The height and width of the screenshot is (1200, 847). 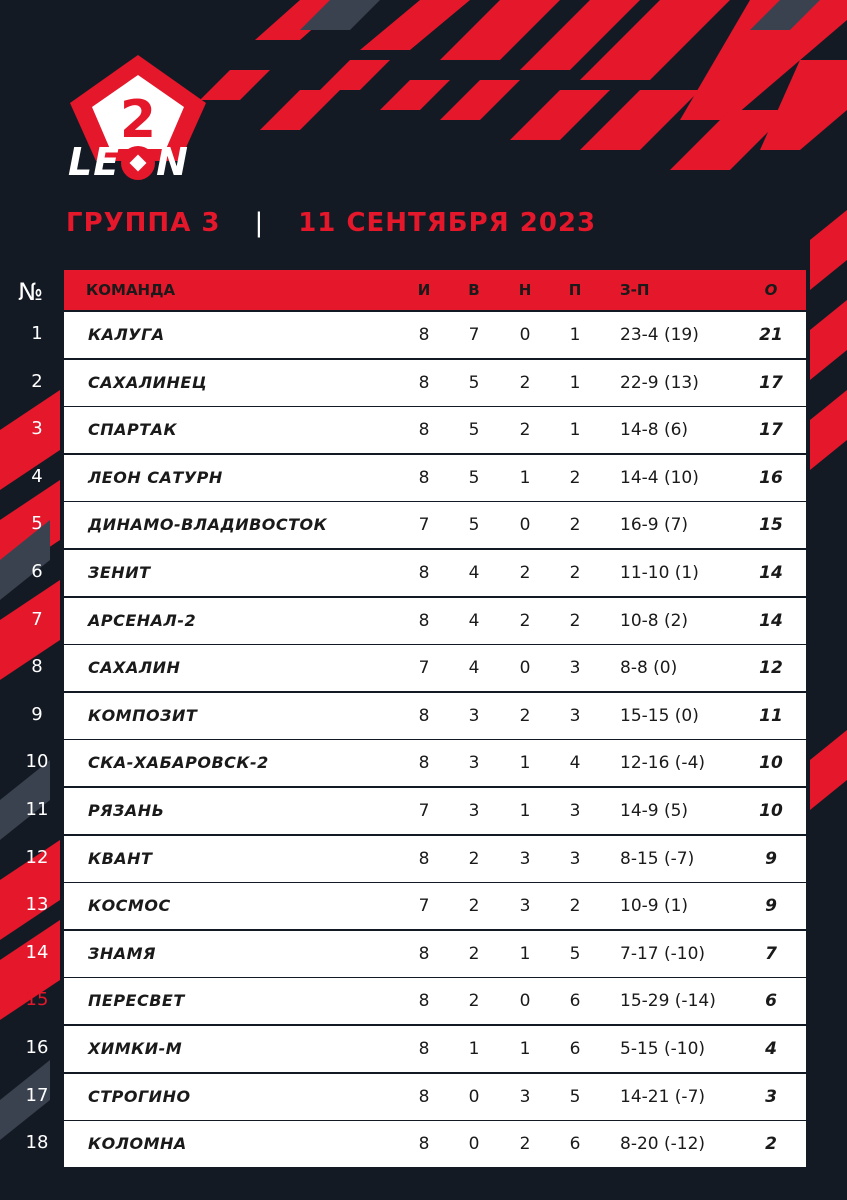 I want to click on table-header: КОМАНДА И В Н П З-П О, so click(x=435, y=290).